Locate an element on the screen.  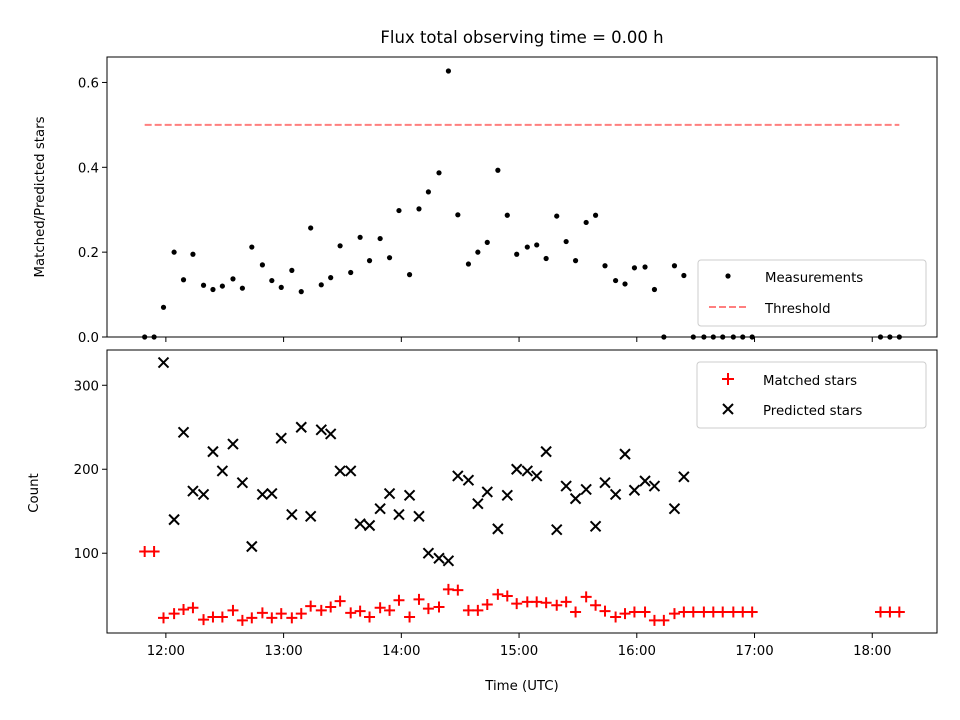
bottom-x-tick-label: 18:00 is located at coordinates (872, 651).